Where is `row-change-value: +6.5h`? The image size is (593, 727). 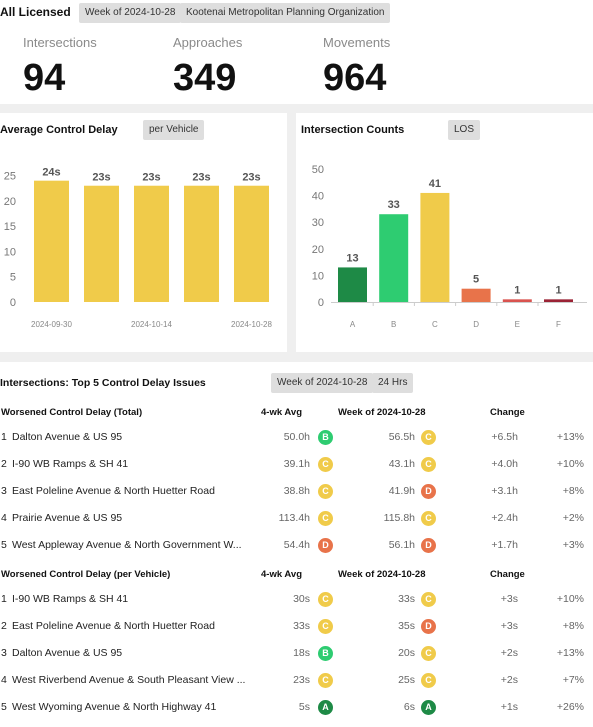 row-change-value: +6.5h is located at coordinates (504, 437).